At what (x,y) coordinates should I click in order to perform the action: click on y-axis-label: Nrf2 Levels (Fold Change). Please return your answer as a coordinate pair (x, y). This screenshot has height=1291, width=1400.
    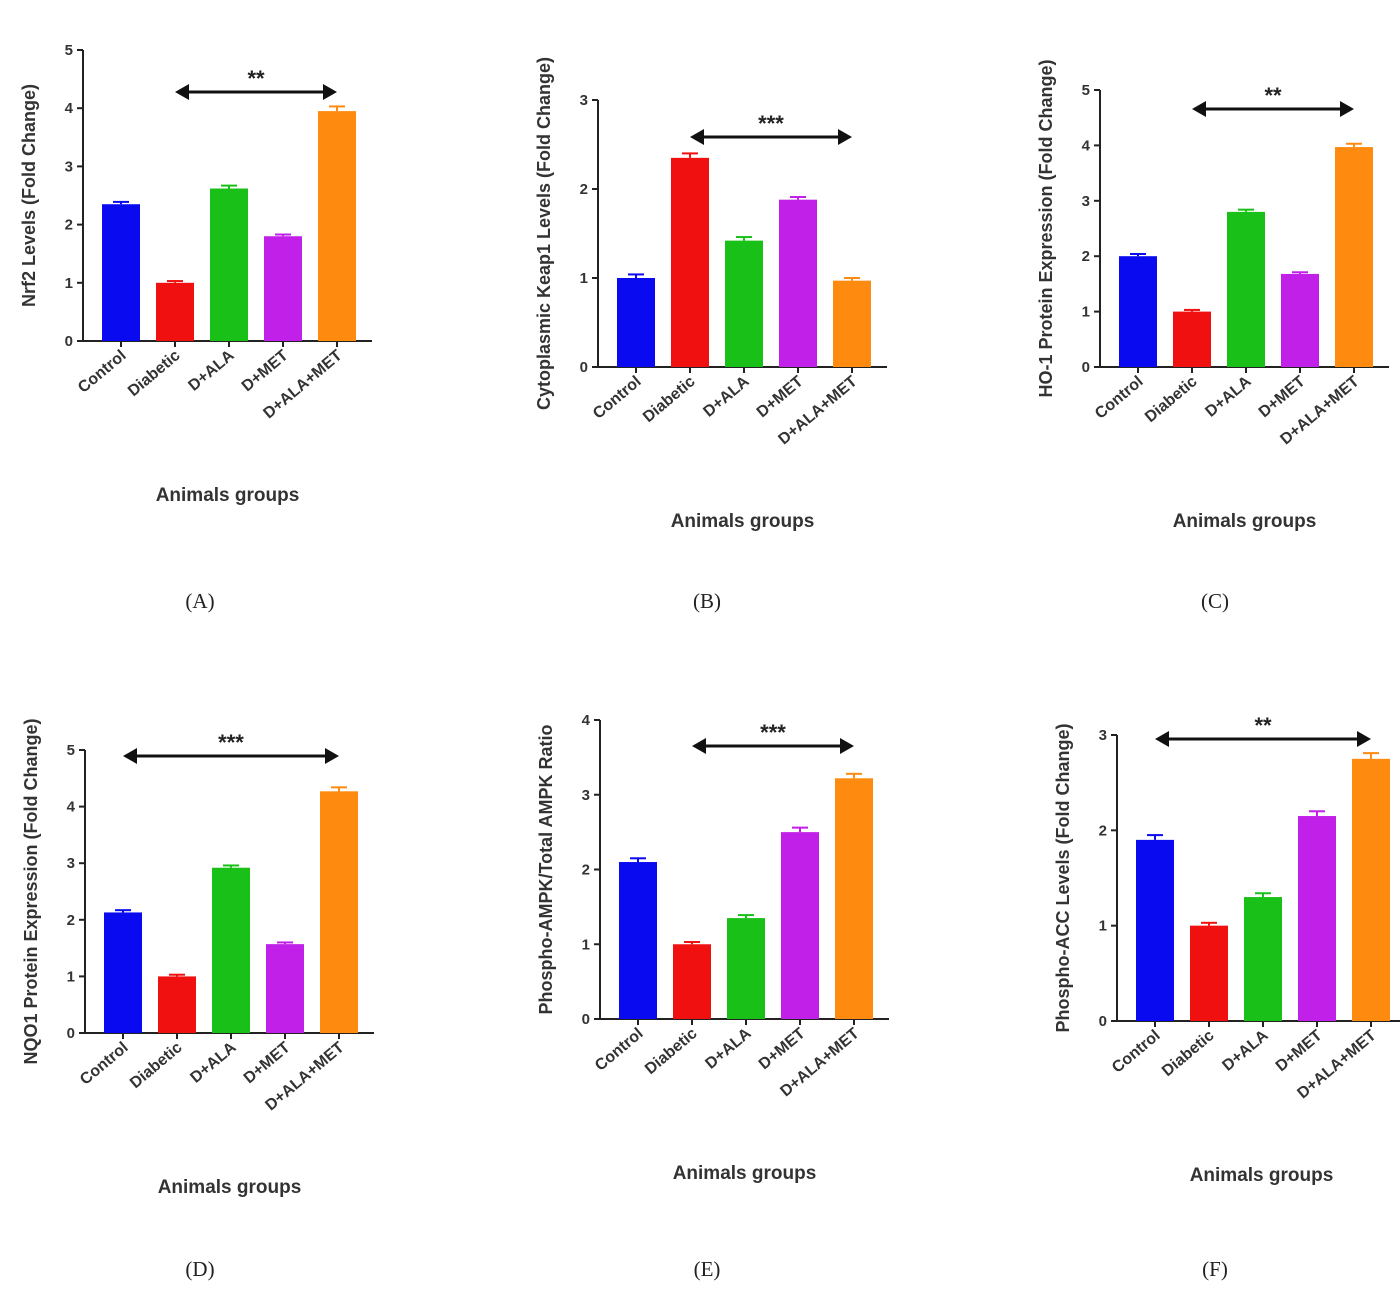
    Looking at the image, I should click on (29, 195).